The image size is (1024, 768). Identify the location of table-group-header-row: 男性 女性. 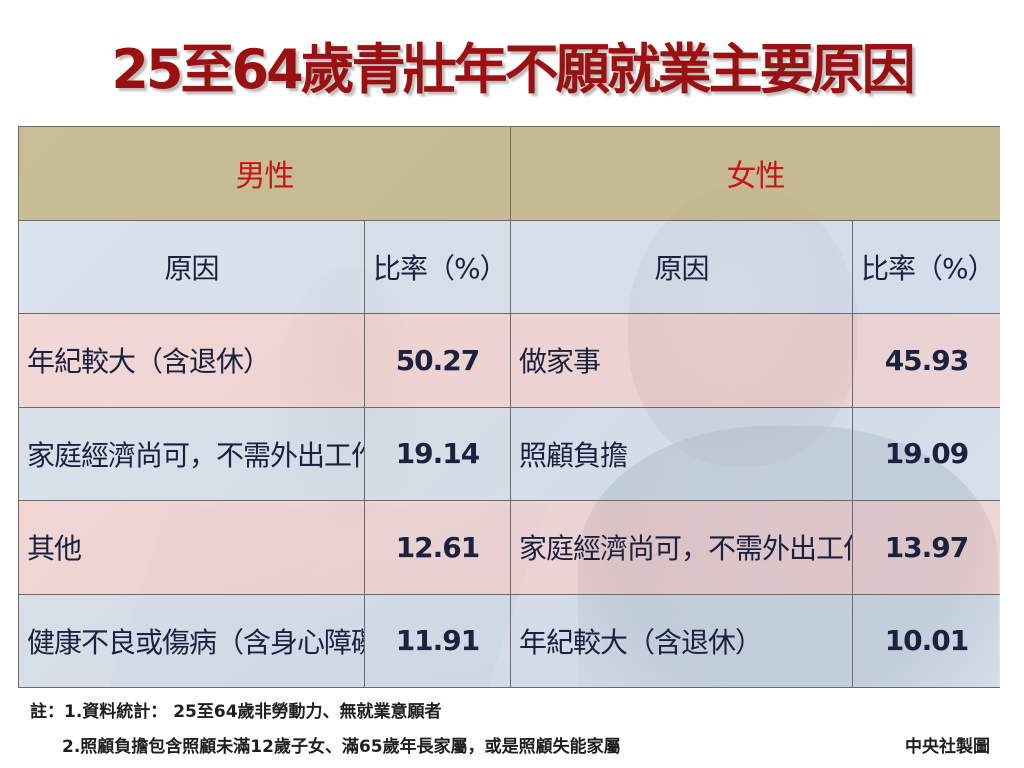
(509, 173).